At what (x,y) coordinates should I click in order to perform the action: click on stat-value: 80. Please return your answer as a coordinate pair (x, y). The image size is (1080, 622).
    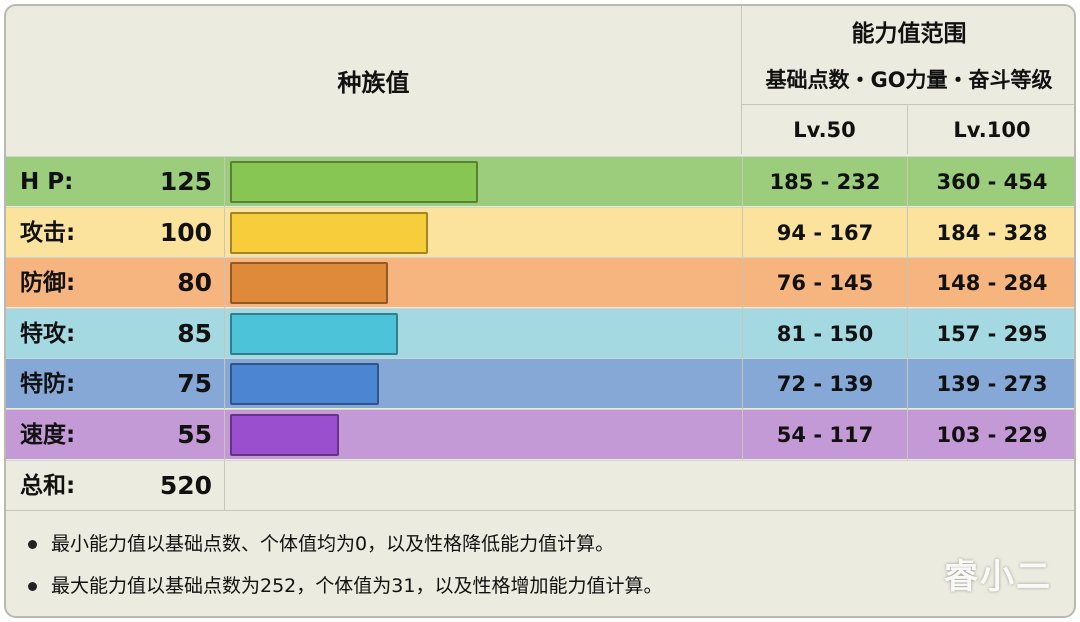
    Looking at the image, I should click on (194, 283).